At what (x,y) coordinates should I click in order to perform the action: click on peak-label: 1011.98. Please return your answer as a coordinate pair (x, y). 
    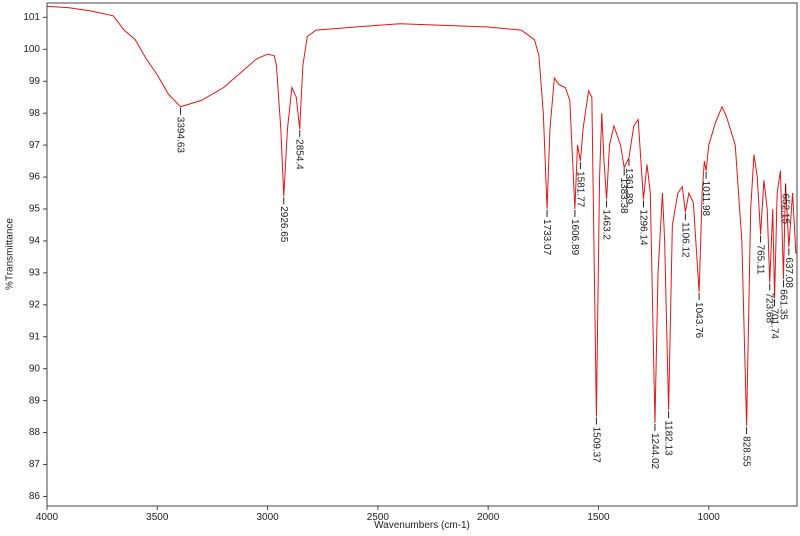
    Looking at the image, I should click on (705, 199).